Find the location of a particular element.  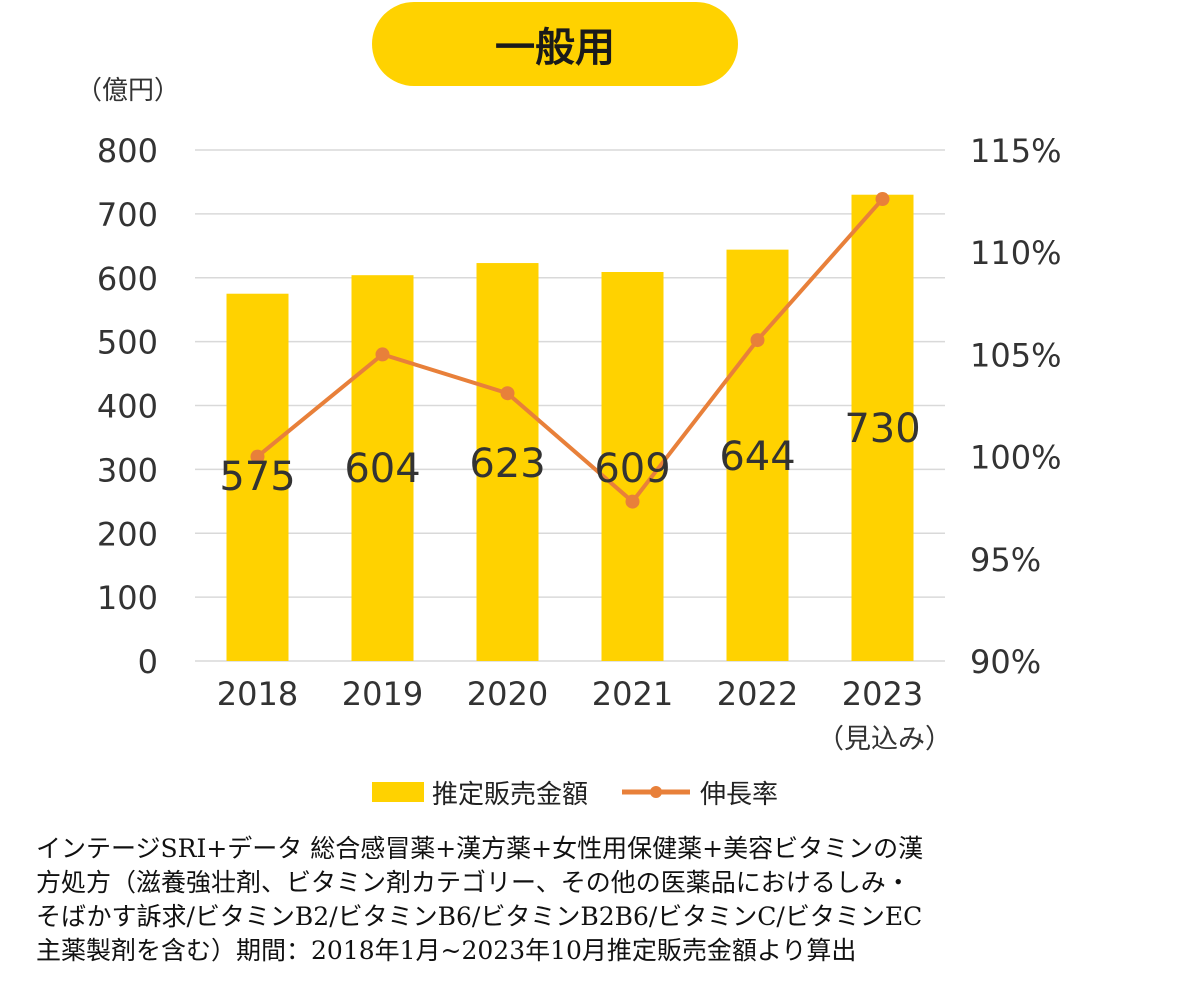

x-tick-label: 2020 is located at coordinates (507, 694).